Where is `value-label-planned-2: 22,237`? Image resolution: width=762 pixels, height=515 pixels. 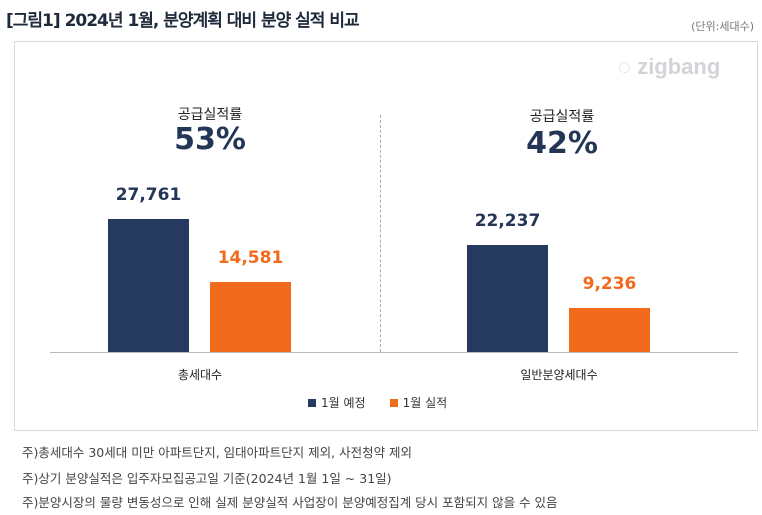
value-label-planned-2: 22,237 is located at coordinates (507, 221).